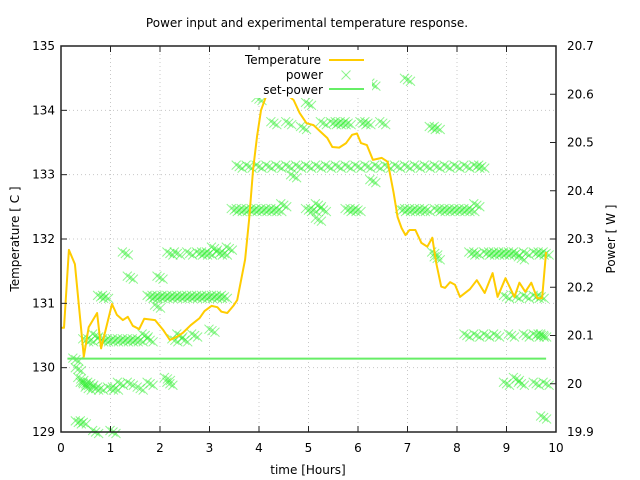 The height and width of the screenshot is (480, 640). I want to click on y-tick-label: 135, so click(43, 46).